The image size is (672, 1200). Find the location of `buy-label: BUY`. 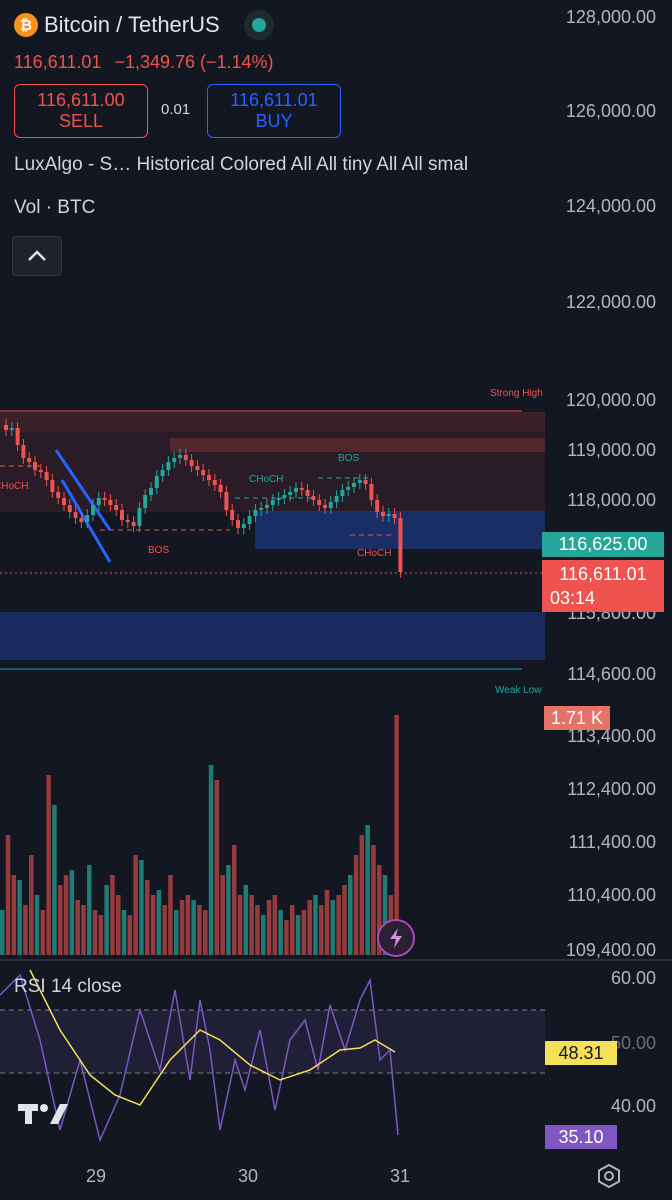

buy-label: BUY is located at coordinates (274, 121).